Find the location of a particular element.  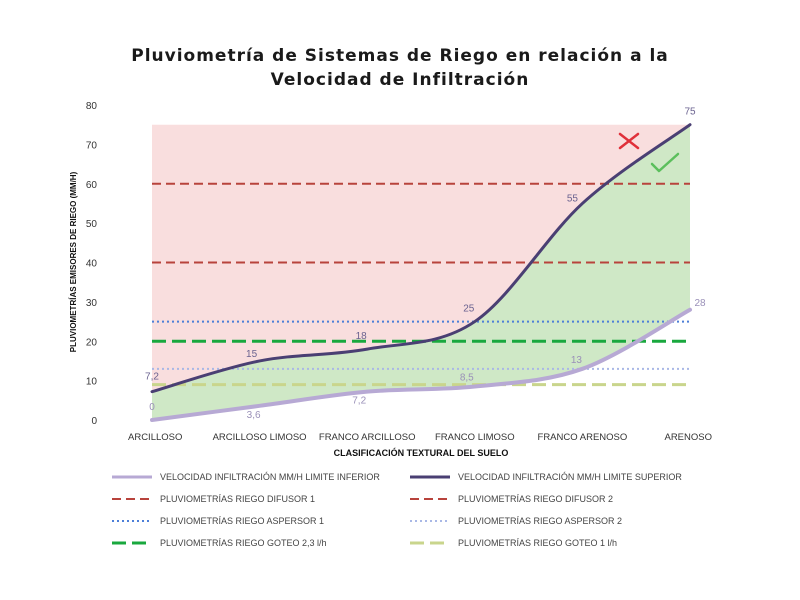

legend-label: PLUVIOMETRÍAS RIEGO GOTEO 1 l/h is located at coordinates (538, 543).